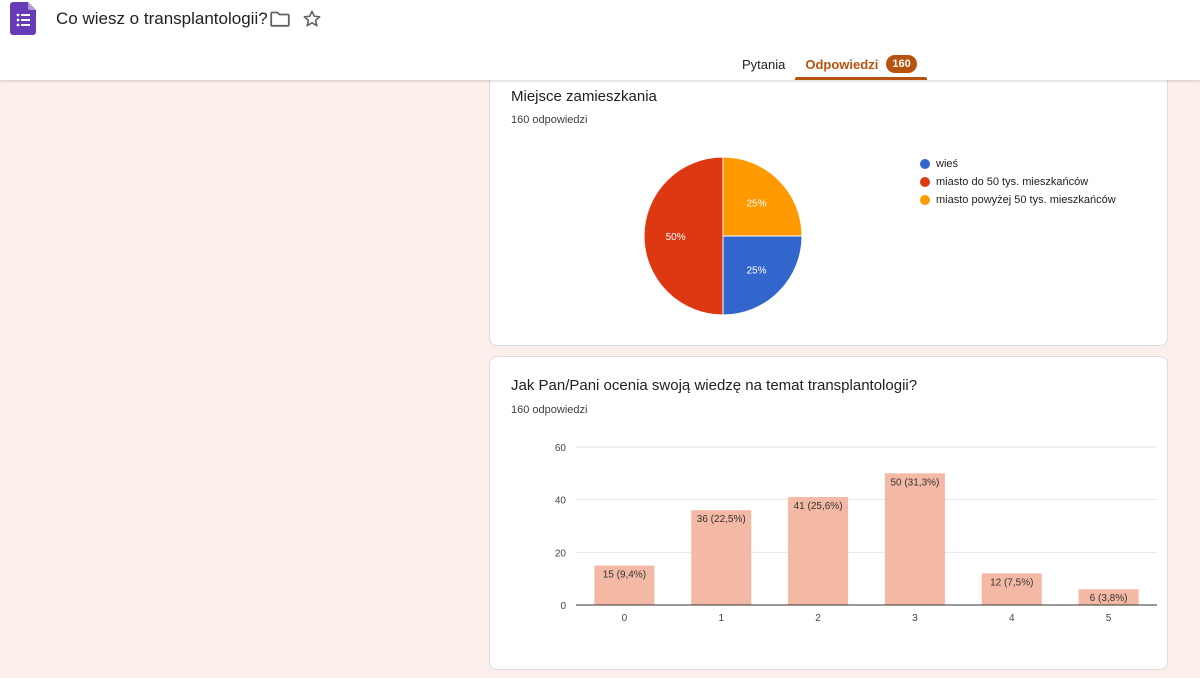 The image size is (1200, 678). I want to click on legend-item: miasto powyżej 50 tys. mieszkańców, so click(1018, 200).